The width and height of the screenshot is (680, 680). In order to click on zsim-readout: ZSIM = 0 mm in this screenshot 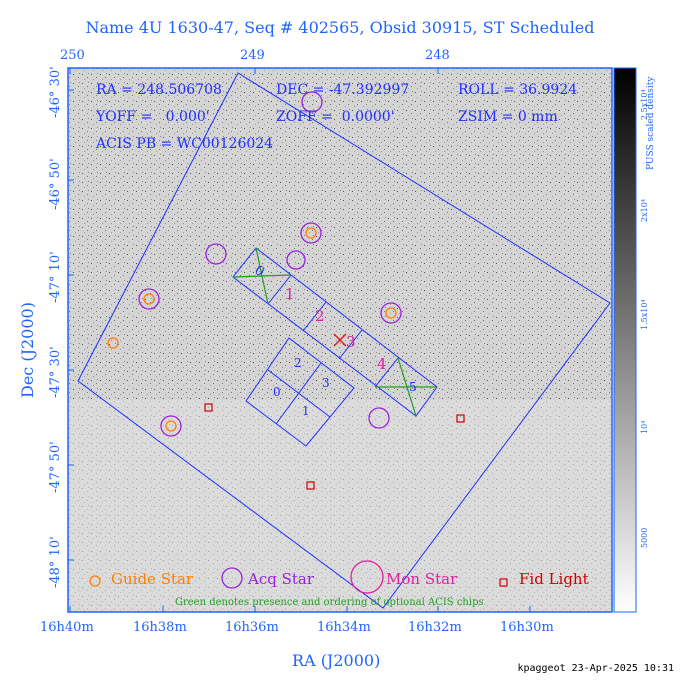, I will do `click(508, 117)`.